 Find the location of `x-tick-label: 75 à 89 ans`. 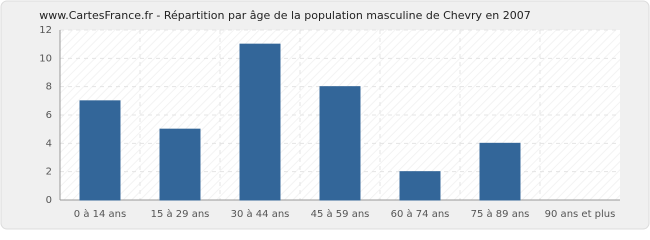

x-tick-label: 75 à 89 ans is located at coordinates (500, 214).